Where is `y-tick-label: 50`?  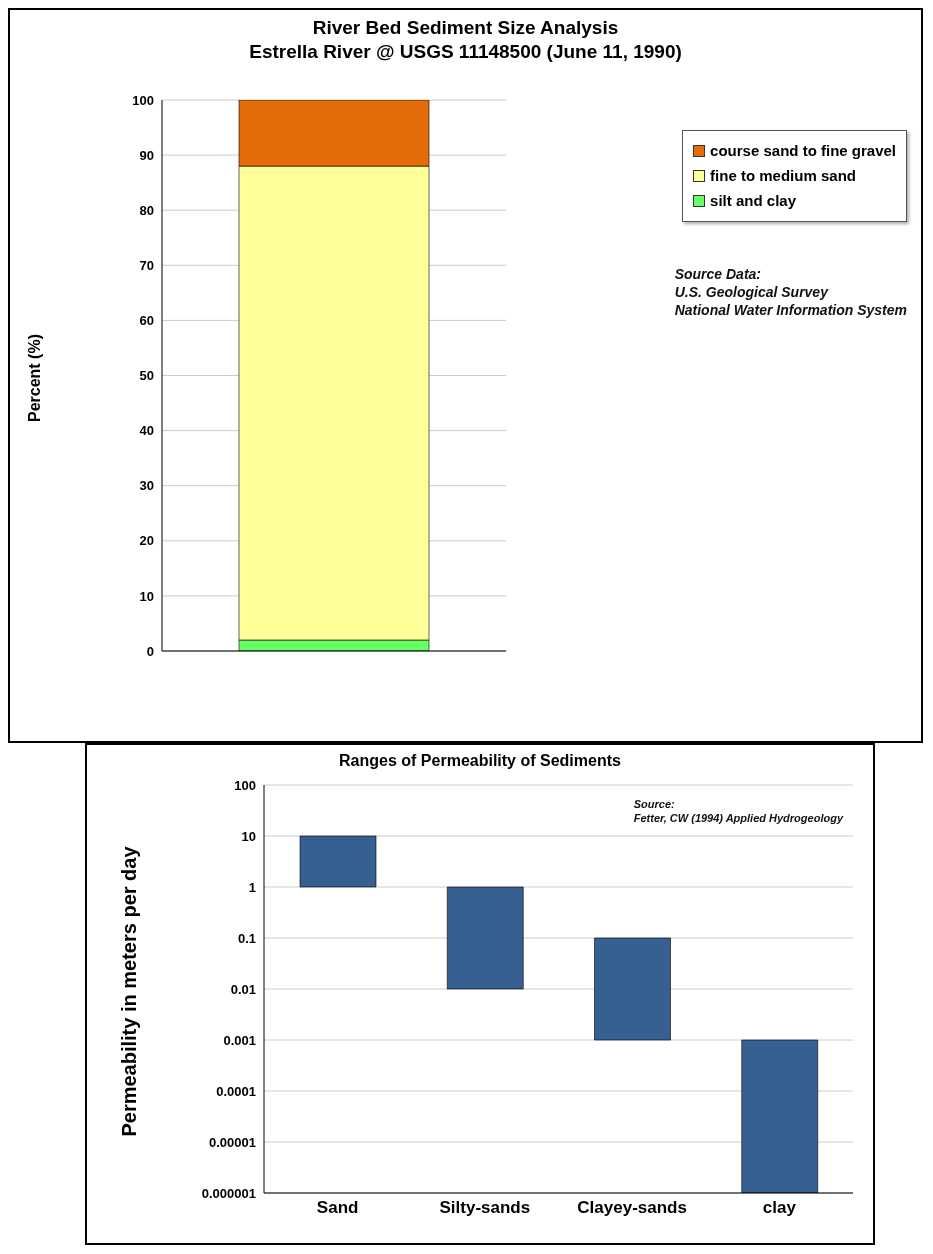
y-tick-label: 50 is located at coordinates (146, 376).